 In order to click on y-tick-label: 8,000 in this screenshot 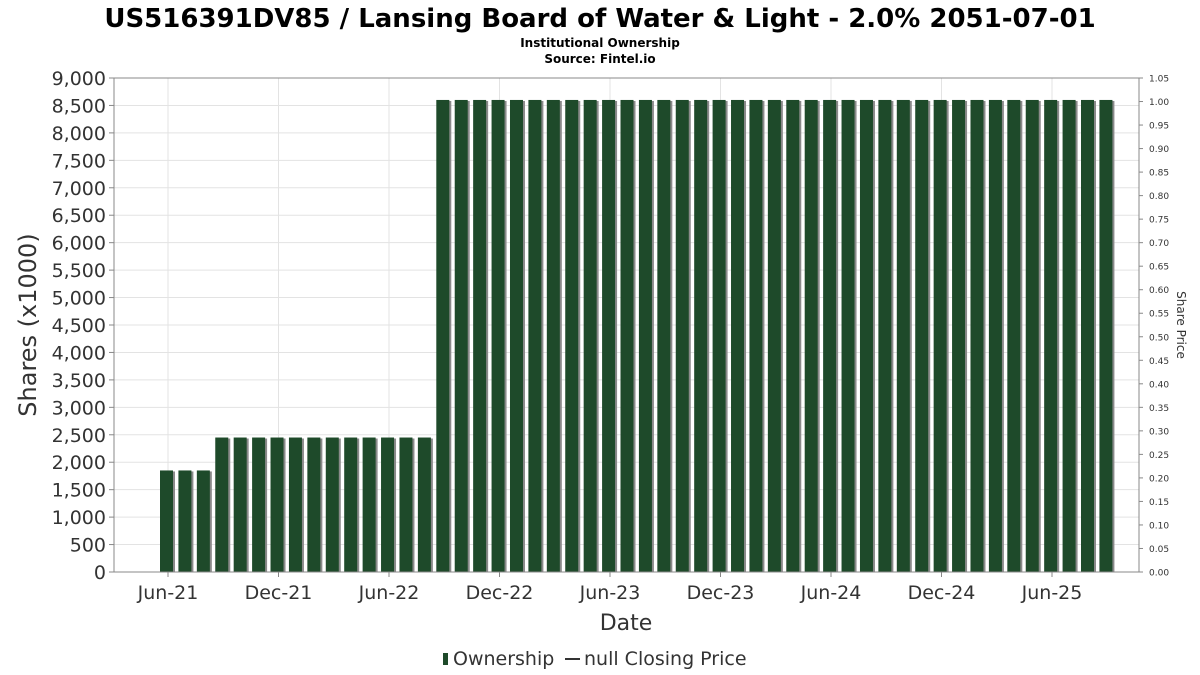, I will do `click(79, 134)`.